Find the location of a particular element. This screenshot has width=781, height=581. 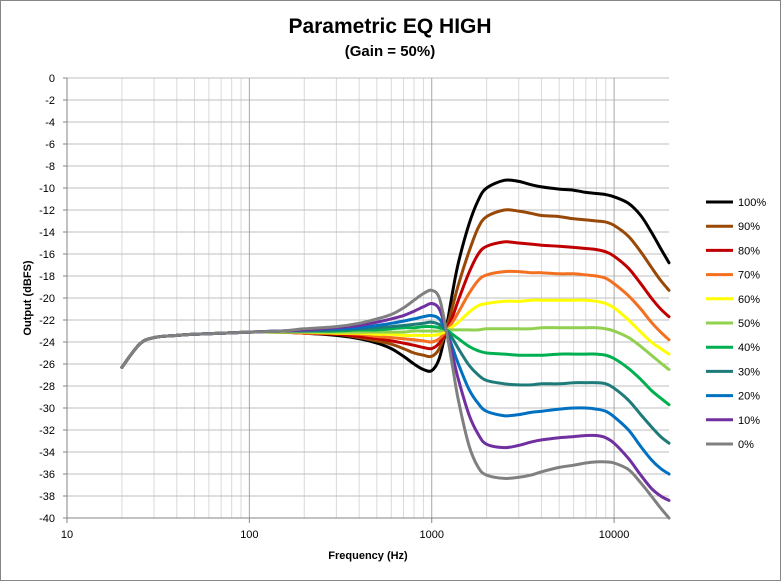

y-axis-label: Output (dBFS) is located at coordinates (28, 297).